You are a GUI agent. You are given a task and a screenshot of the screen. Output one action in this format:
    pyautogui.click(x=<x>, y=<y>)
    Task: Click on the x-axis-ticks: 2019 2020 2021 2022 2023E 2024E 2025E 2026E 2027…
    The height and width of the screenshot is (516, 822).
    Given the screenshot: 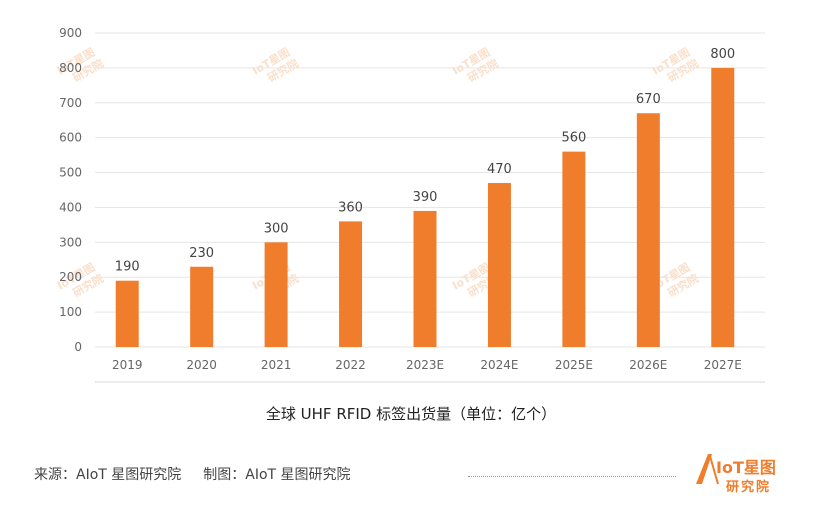 What is the action you would take?
    pyautogui.click(x=427, y=365)
    